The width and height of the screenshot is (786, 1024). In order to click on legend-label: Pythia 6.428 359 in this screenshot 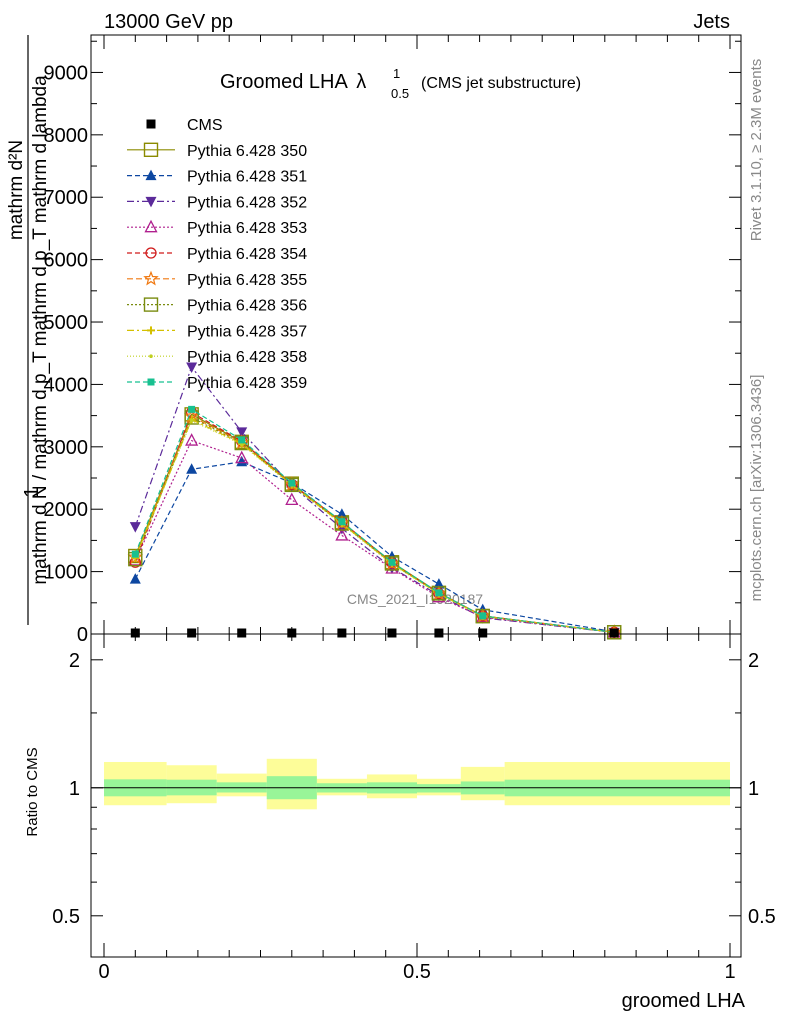, I will do `click(247, 383)`.